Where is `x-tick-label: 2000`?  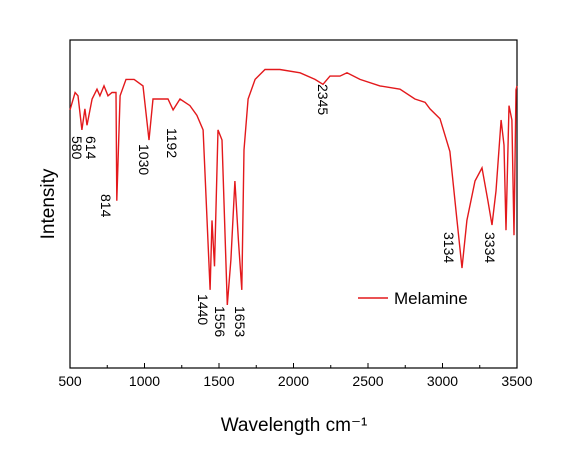 x-tick-label: 2000 is located at coordinates (293, 381).